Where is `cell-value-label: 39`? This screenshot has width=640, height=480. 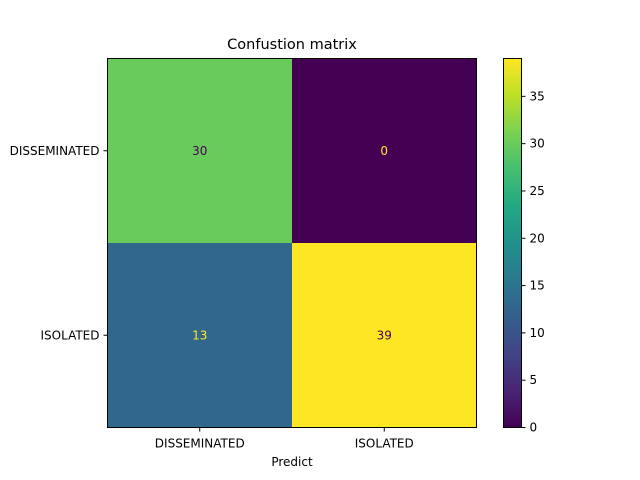 cell-value-label: 39 is located at coordinates (384, 335).